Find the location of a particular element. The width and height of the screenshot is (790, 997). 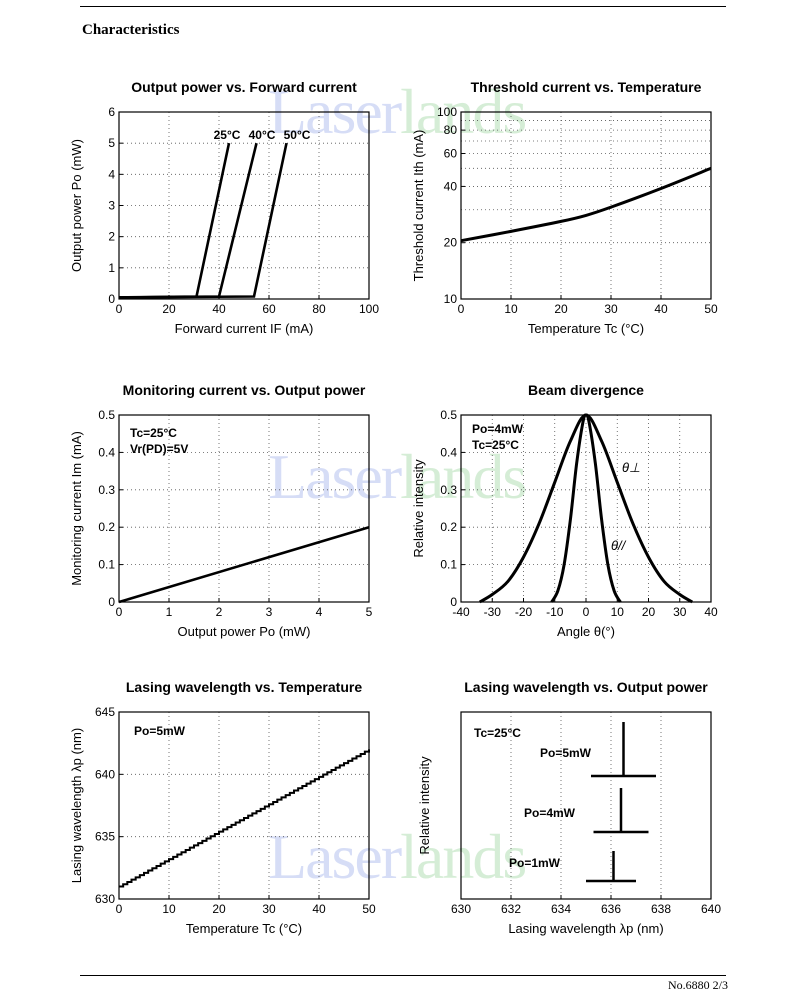

chart-annotation: 40°C is located at coordinates (262, 135).